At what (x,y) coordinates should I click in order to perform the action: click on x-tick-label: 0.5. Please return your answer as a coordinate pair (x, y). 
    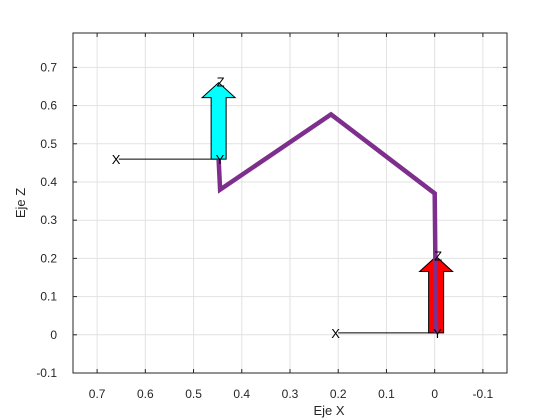
    Looking at the image, I should click on (193, 394).